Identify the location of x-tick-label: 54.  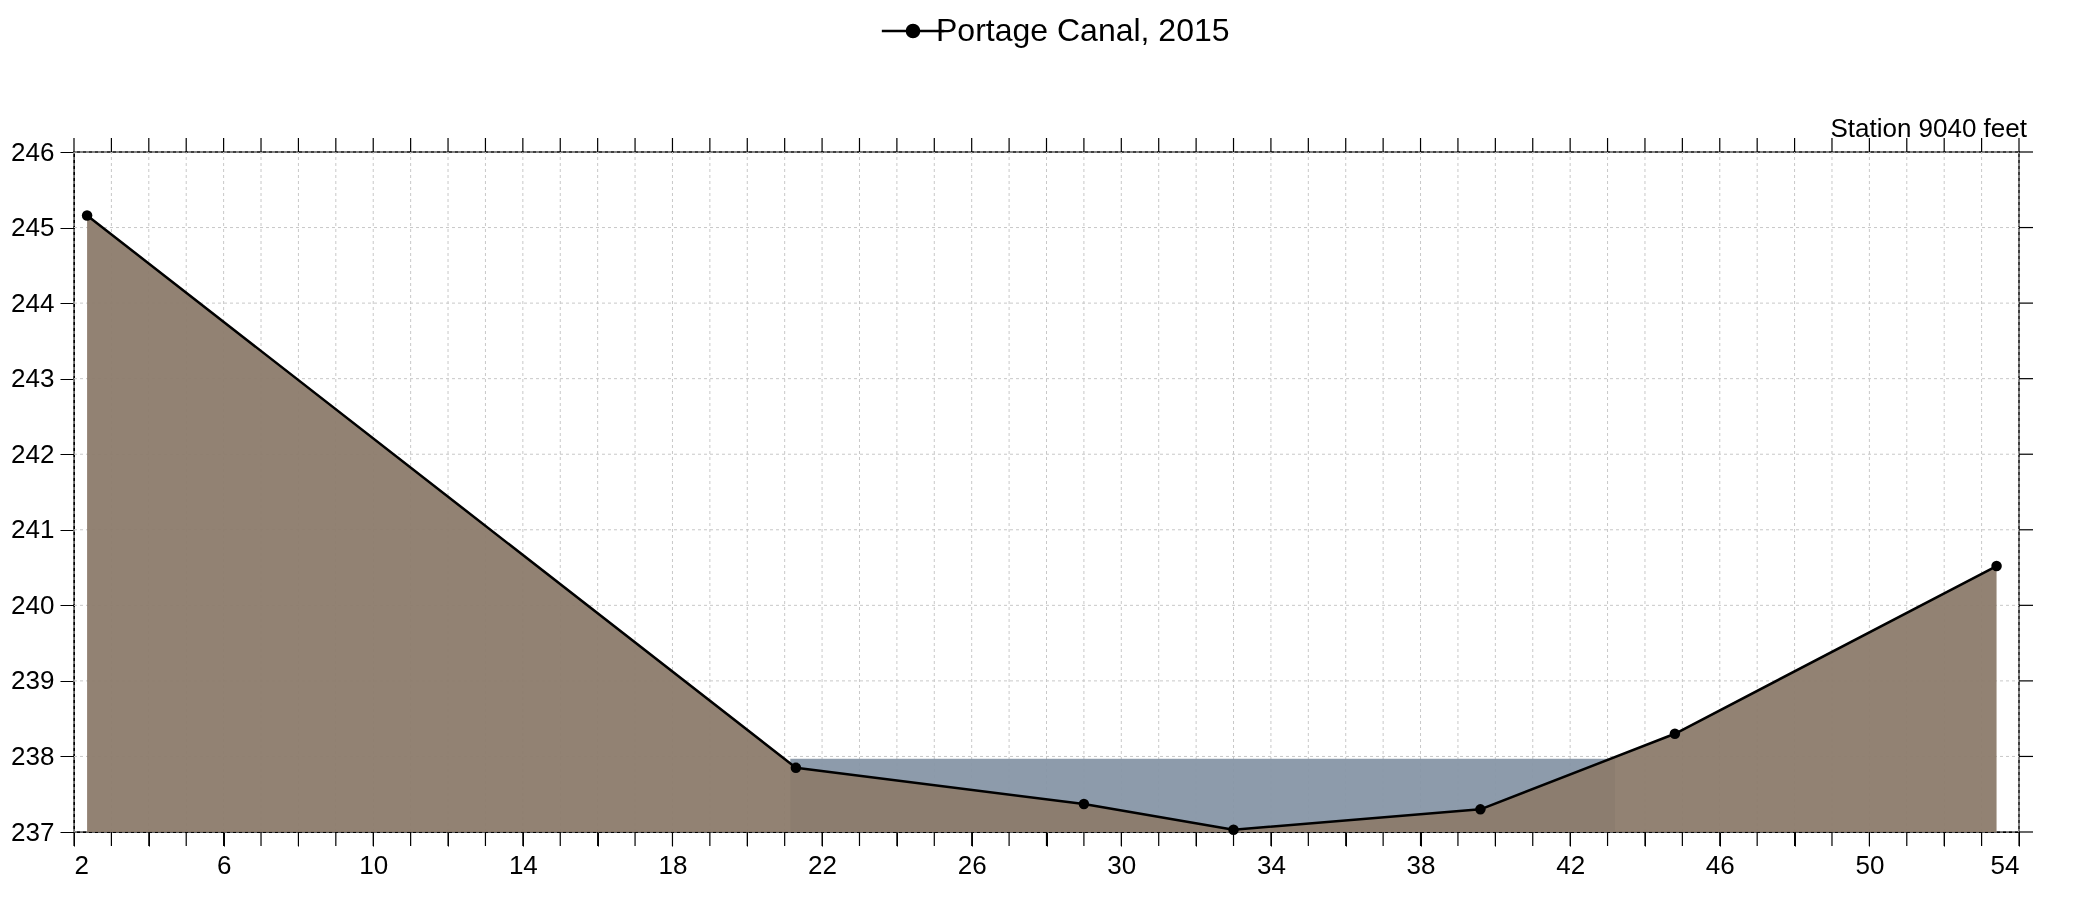
(2005, 864).